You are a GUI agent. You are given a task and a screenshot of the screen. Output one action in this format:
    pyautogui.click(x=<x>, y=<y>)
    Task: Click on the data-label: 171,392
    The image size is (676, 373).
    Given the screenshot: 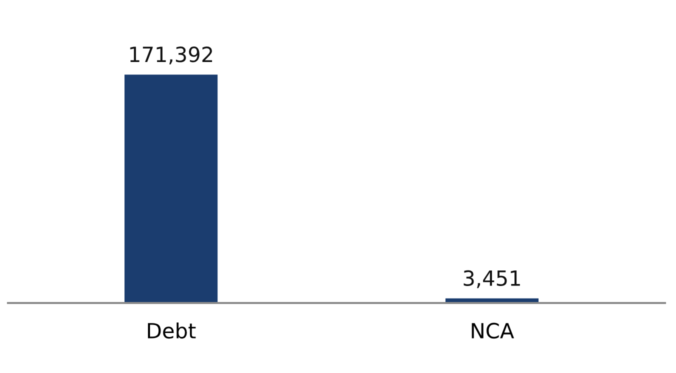 What is the action you would take?
    pyautogui.click(x=171, y=55)
    